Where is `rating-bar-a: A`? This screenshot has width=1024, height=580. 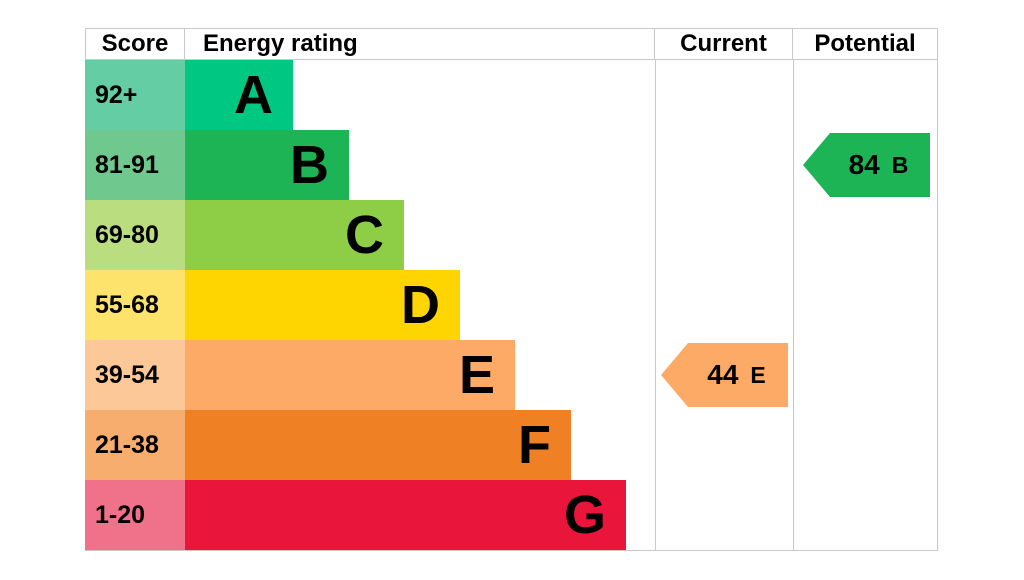
rating-bar-a: A is located at coordinates (239, 95).